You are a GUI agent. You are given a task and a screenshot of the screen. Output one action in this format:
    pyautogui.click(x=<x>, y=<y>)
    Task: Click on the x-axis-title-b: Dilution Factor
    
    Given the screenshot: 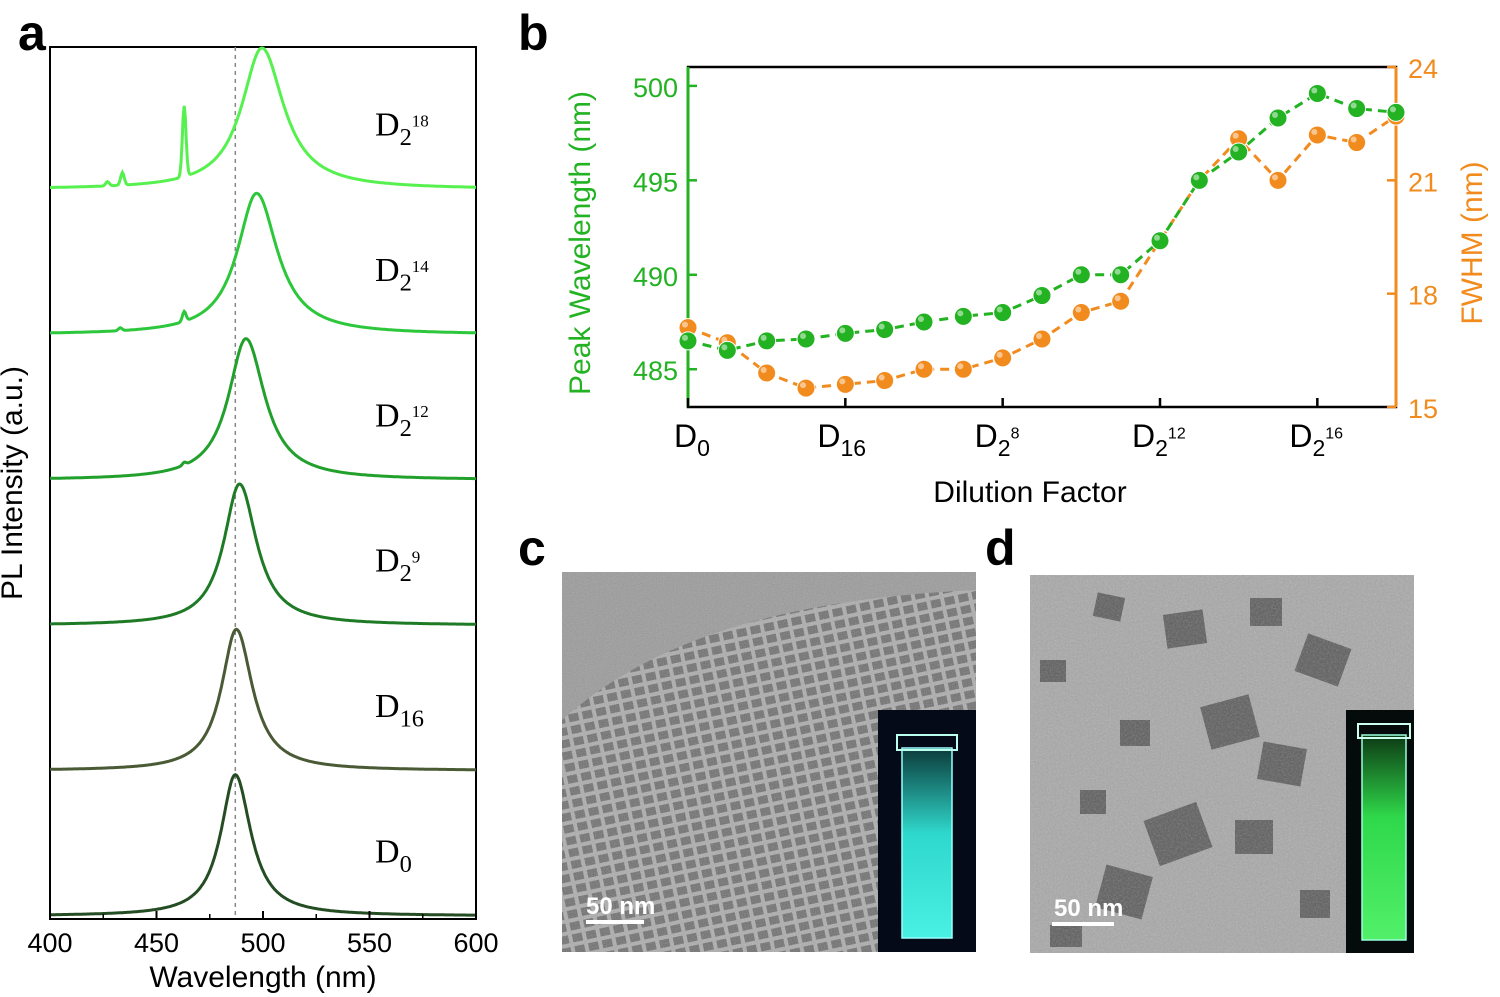 What is the action you would take?
    pyautogui.click(x=1029, y=492)
    